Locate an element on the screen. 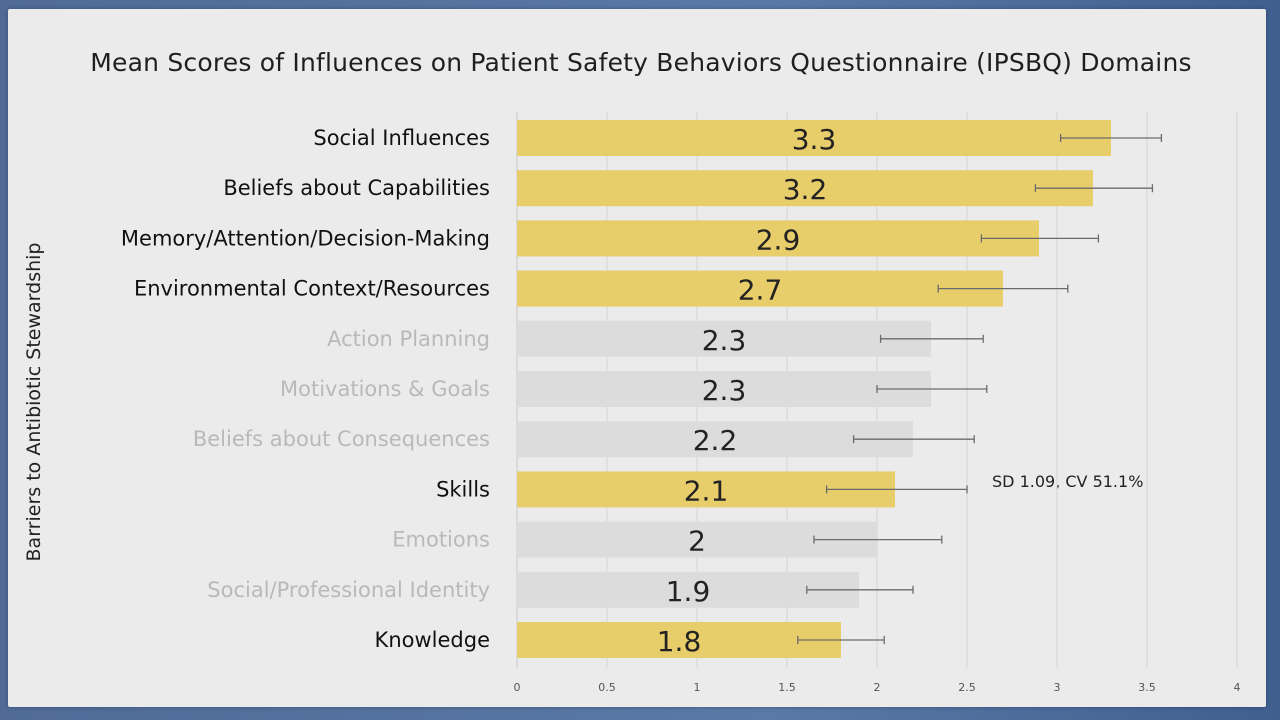 Image resolution: width=1280 pixels, height=720 pixels. x-tick-label: 4 is located at coordinates (1237, 687).